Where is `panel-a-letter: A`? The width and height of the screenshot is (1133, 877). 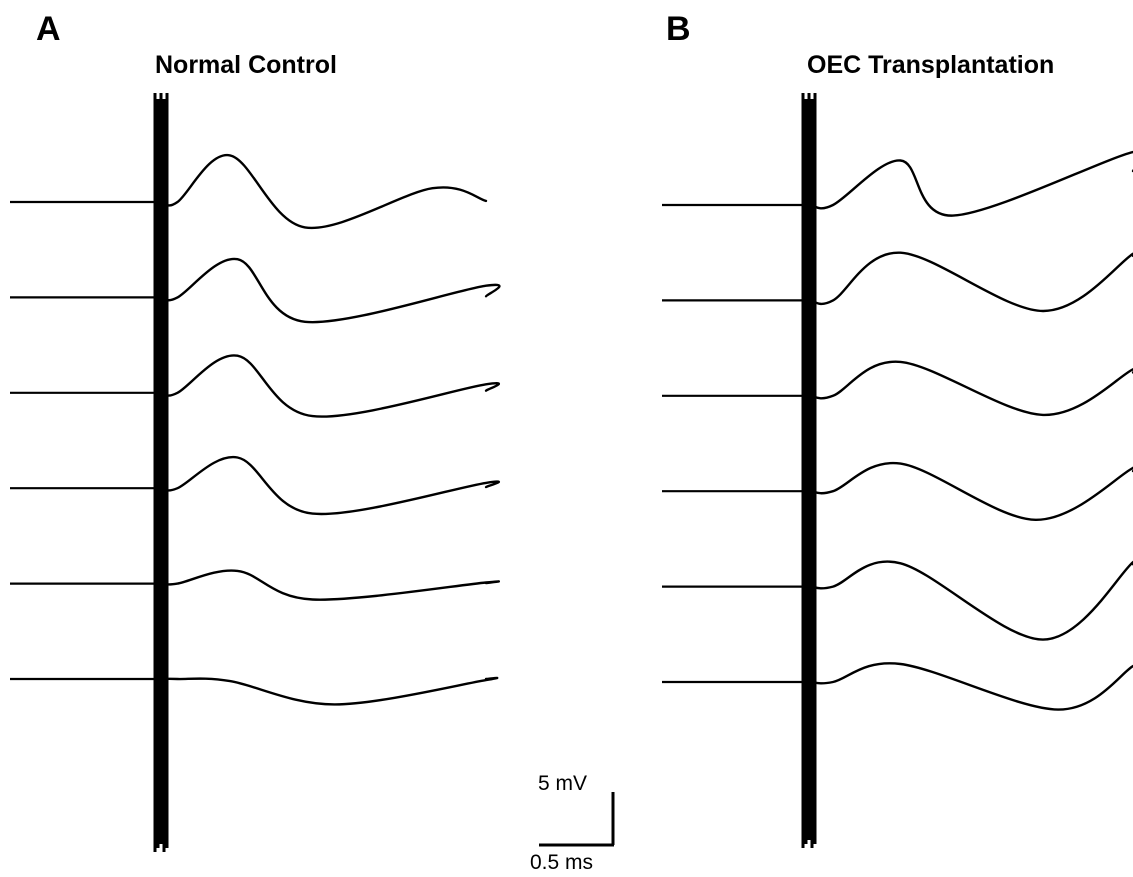 panel-a-letter: A is located at coordinates (48, 29).